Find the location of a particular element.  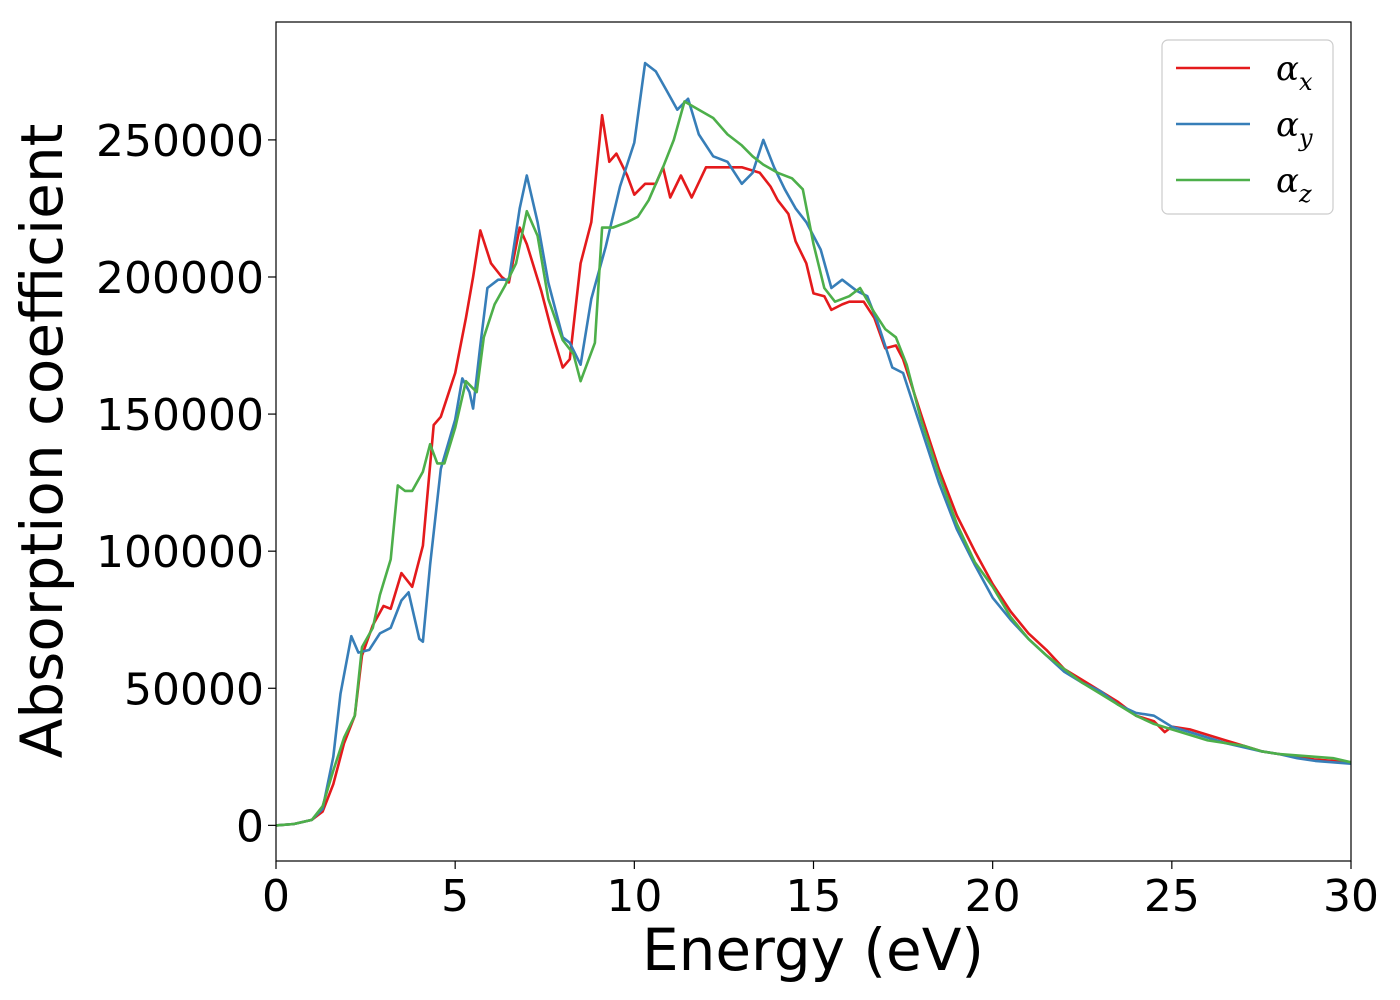

y-axis-title: Absorption coefficient is located at coordinates (42, 441).